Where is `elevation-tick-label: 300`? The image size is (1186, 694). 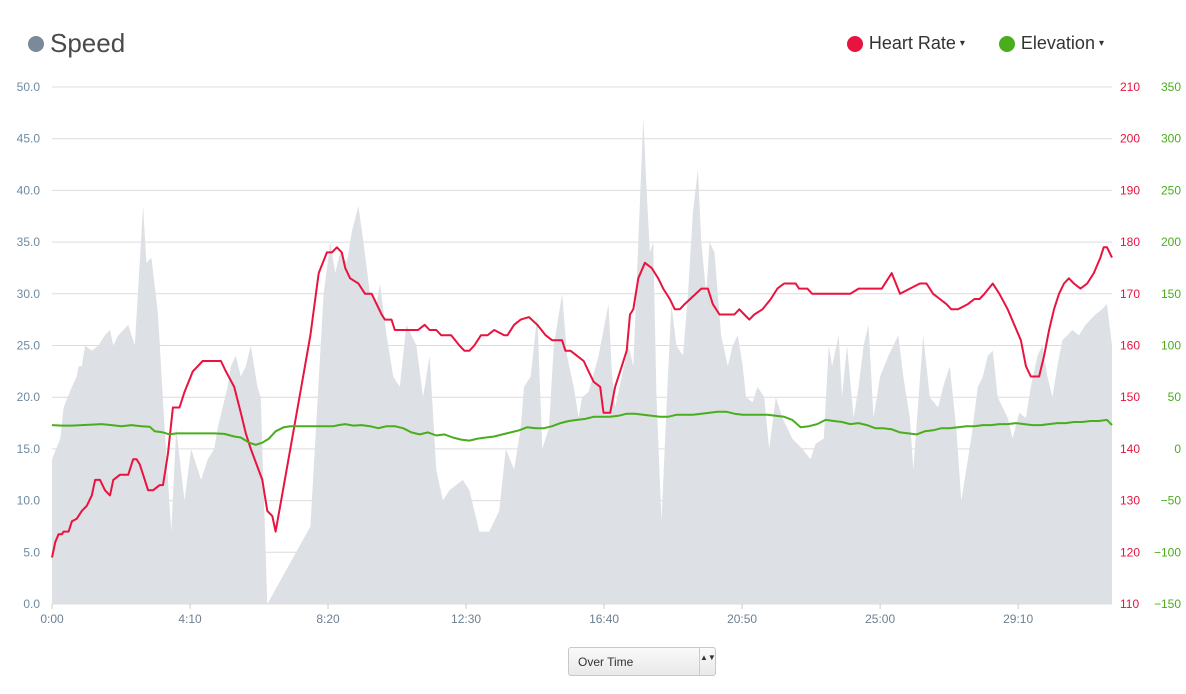
elevation-tick-label: 300 is located at coordinates (1171, 139).